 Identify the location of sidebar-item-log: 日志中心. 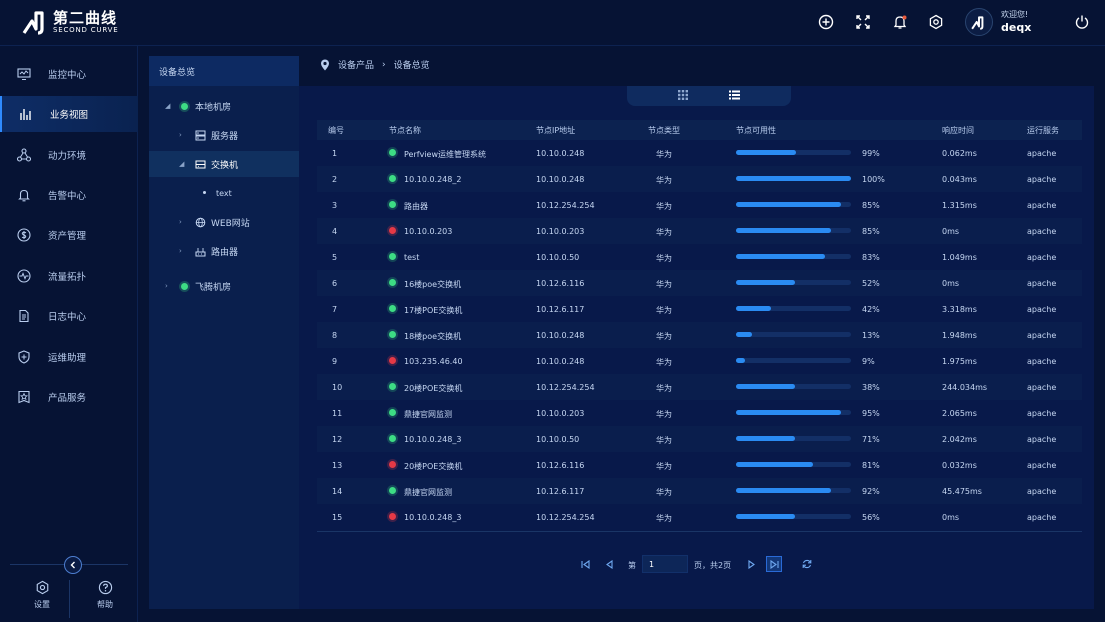
(69, 316).